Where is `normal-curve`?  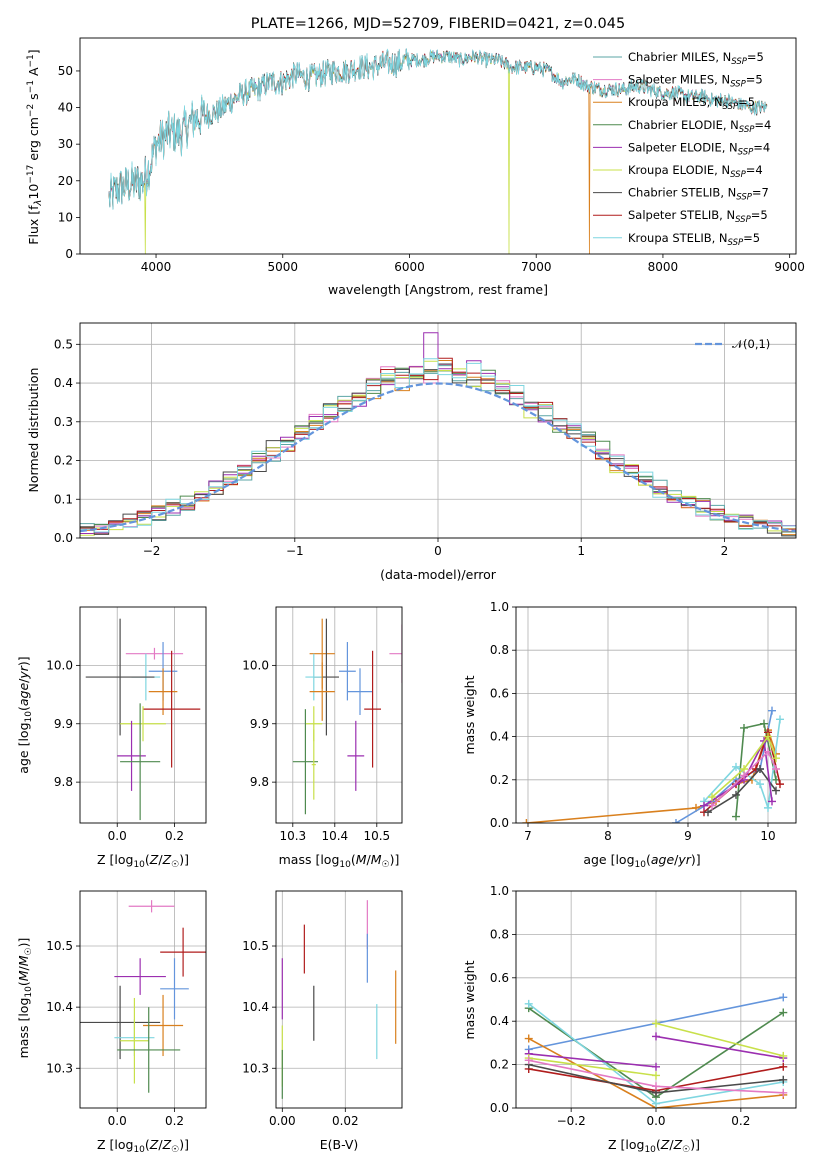
normal-curve is located at coordinates (438, 457).